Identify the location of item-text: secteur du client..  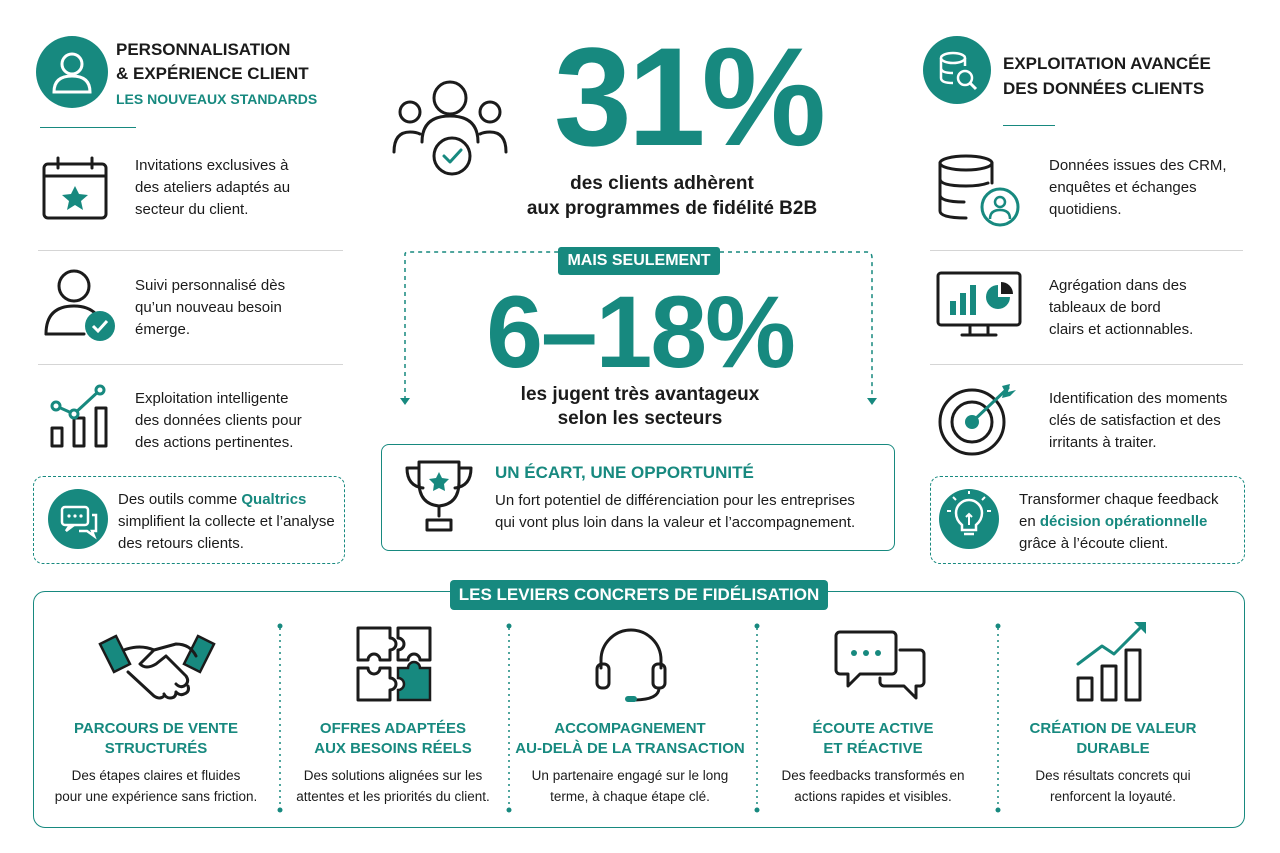
(192, 209).